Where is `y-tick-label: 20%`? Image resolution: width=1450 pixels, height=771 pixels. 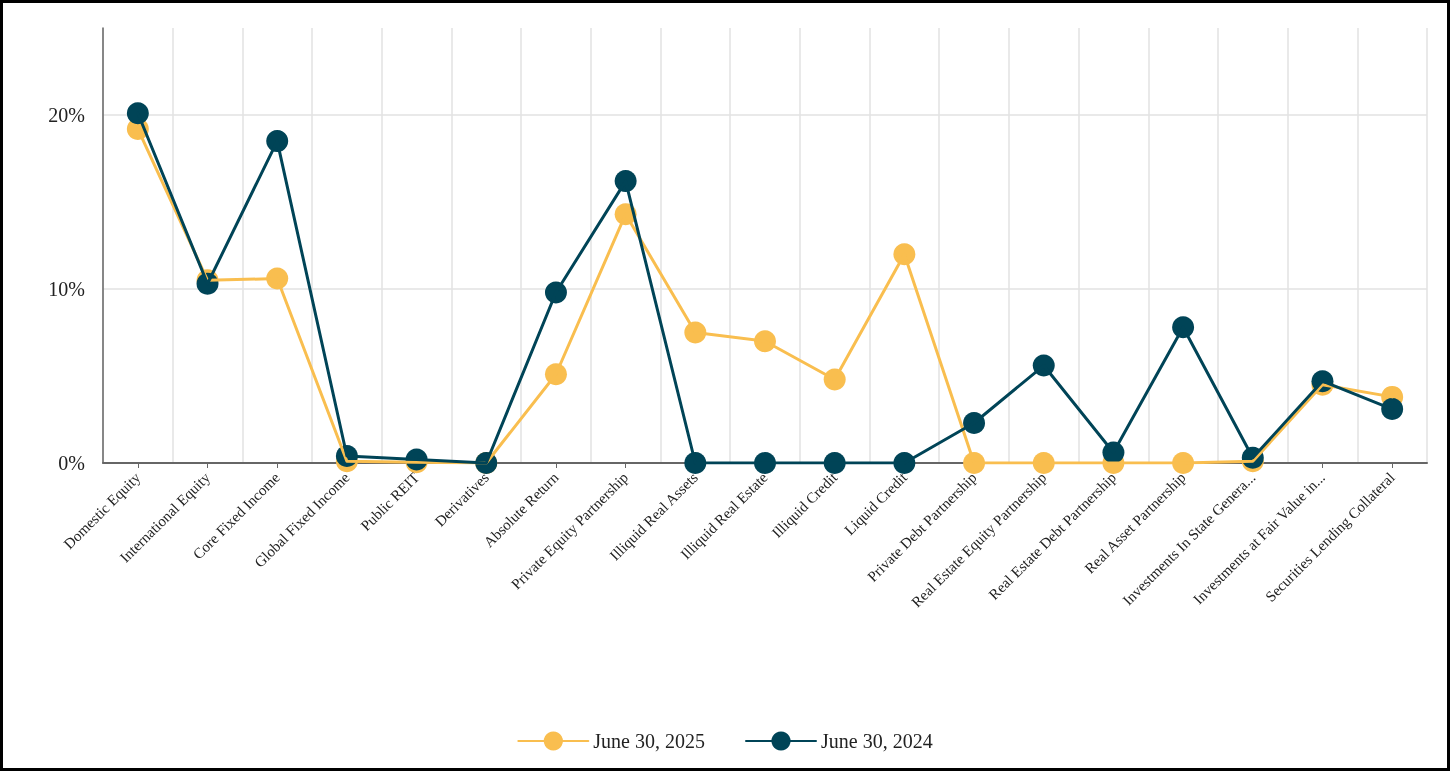
y-tick-label: 20% is located at coordinates (66, 115).